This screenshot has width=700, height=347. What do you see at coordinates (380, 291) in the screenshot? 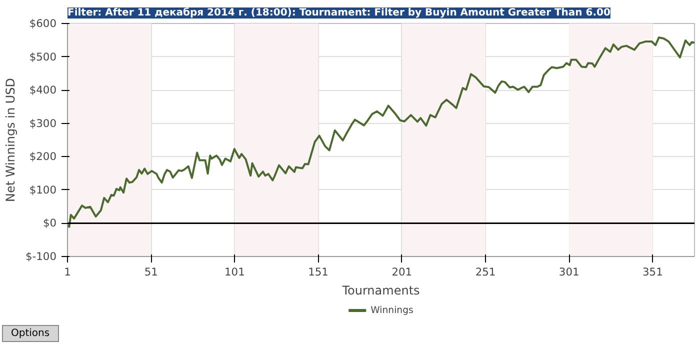
I see `x-axis-title: Tournaments` at bounding box center [380, 291].